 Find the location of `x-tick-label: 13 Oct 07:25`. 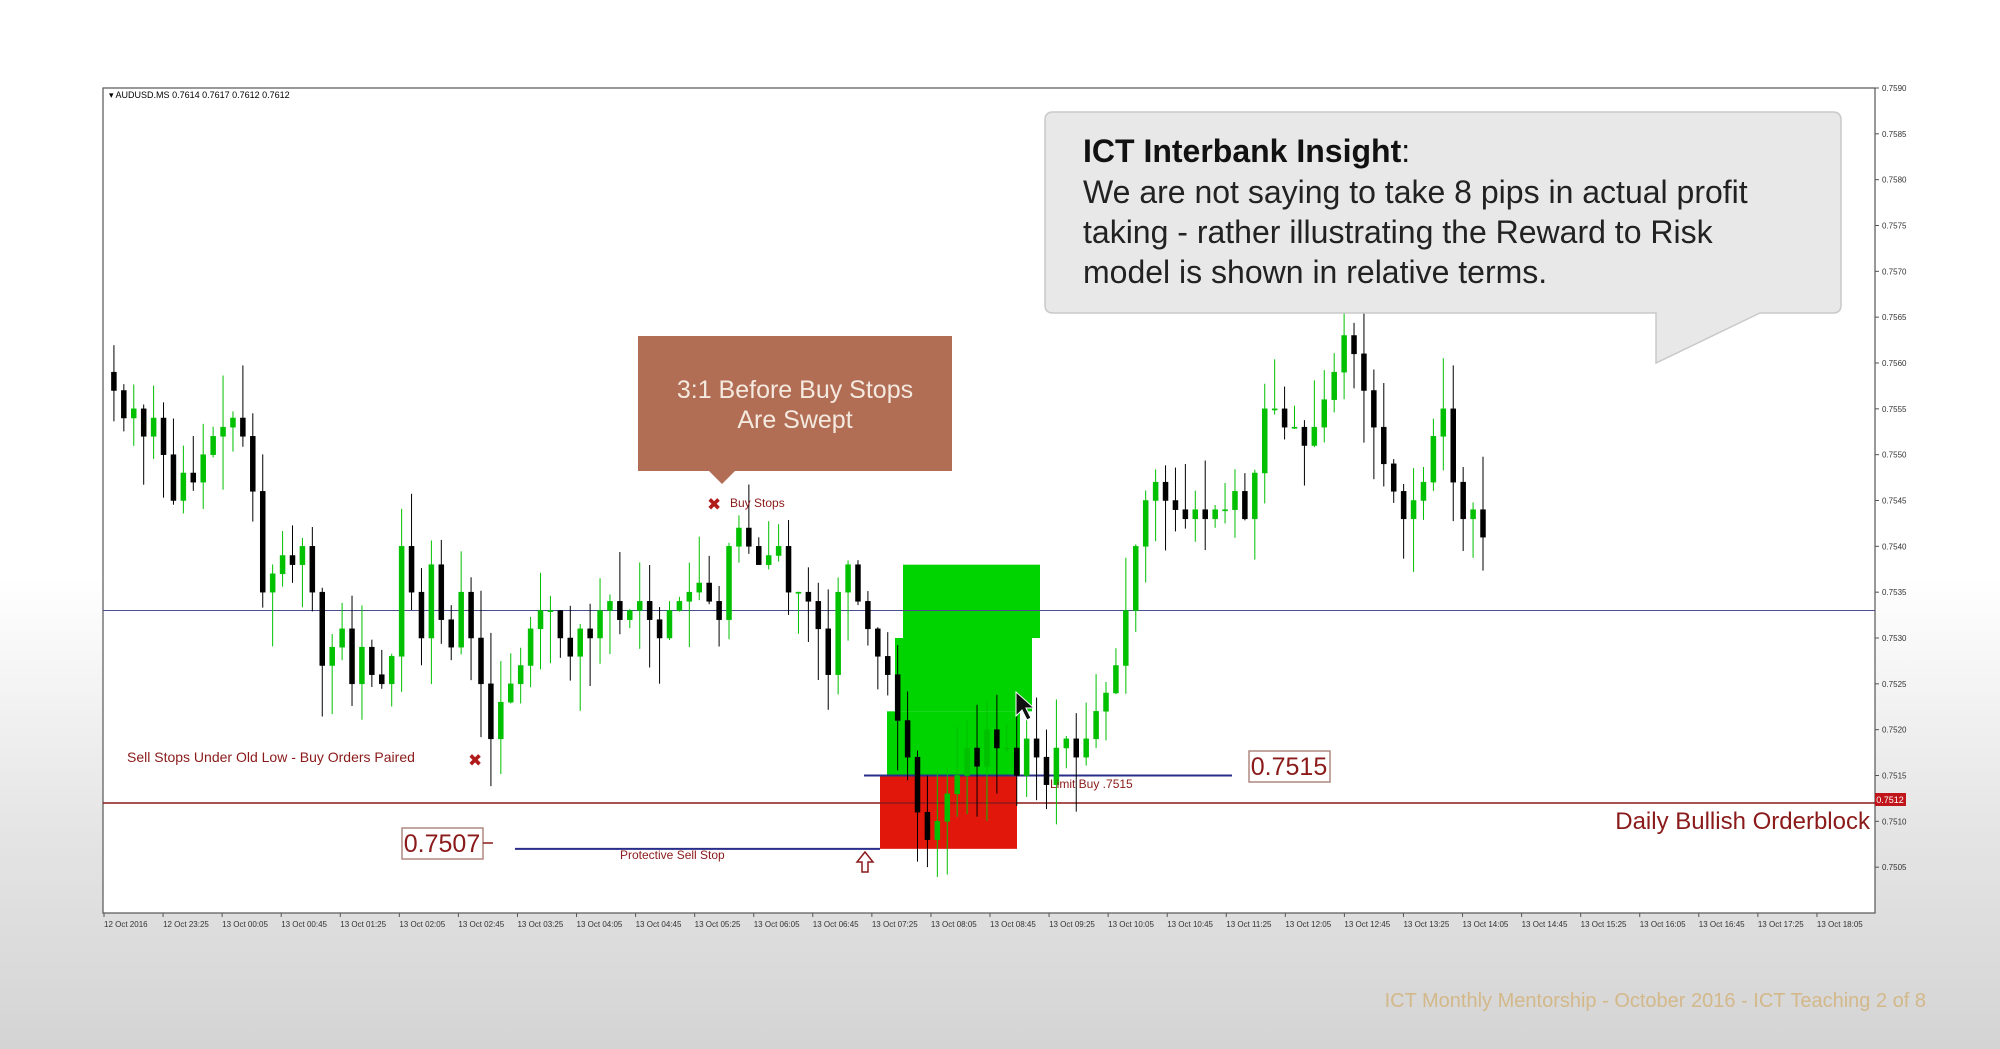

x-tick-label: 13 Oct 07:25 is located at coordinates (895, 924).